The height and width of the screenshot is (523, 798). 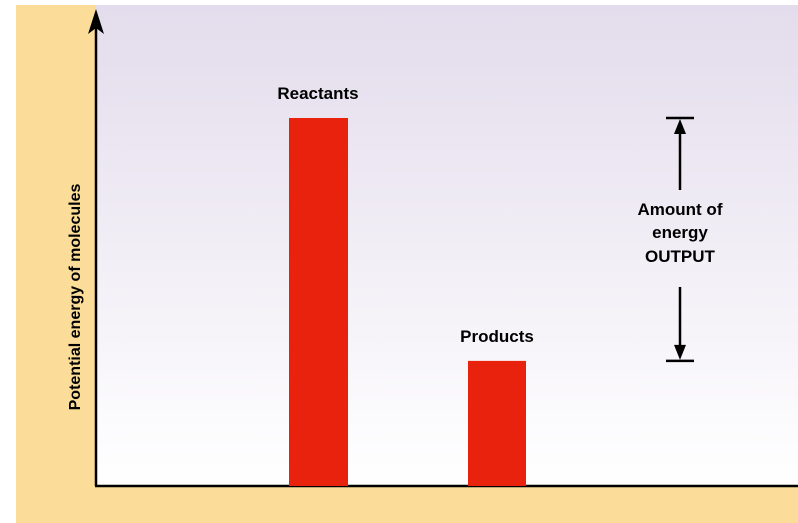 What do you see at coordinates (75, 297) in the screenshot?
I see `y-axis-label: Potential energy of molecules` at bounding box center [75, 297].